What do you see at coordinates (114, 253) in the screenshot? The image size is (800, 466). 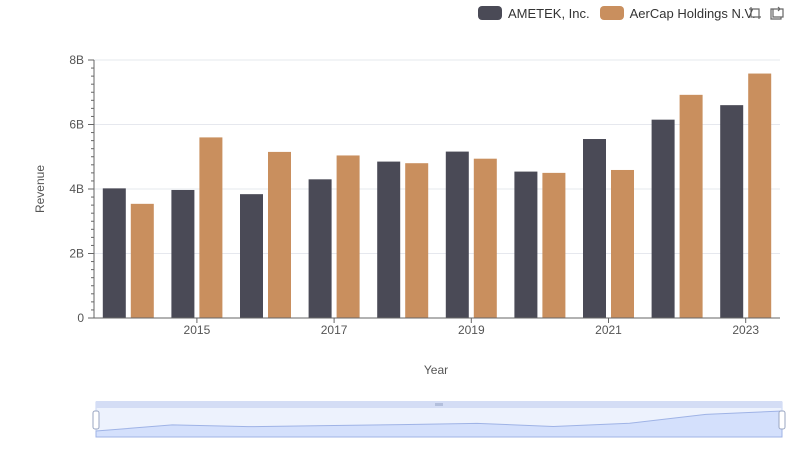 I see `bar-ametek-2014` at bounding box center [114, 253].